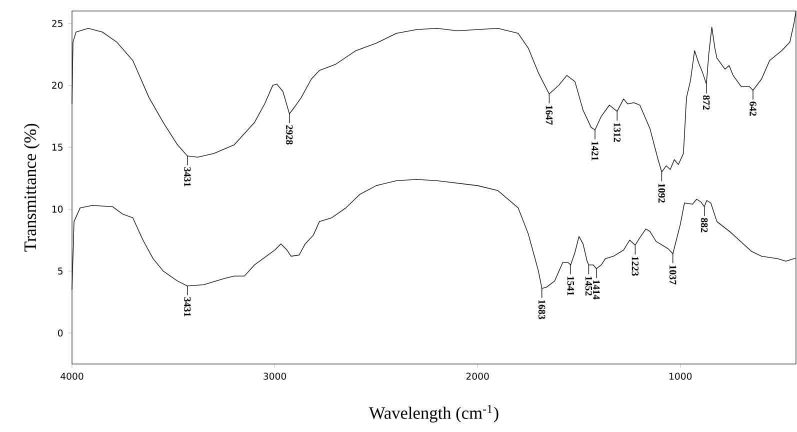 The height and width of the screenshot is (432, 797). I want to click on y-tick-label: 15, so click(57, 147).